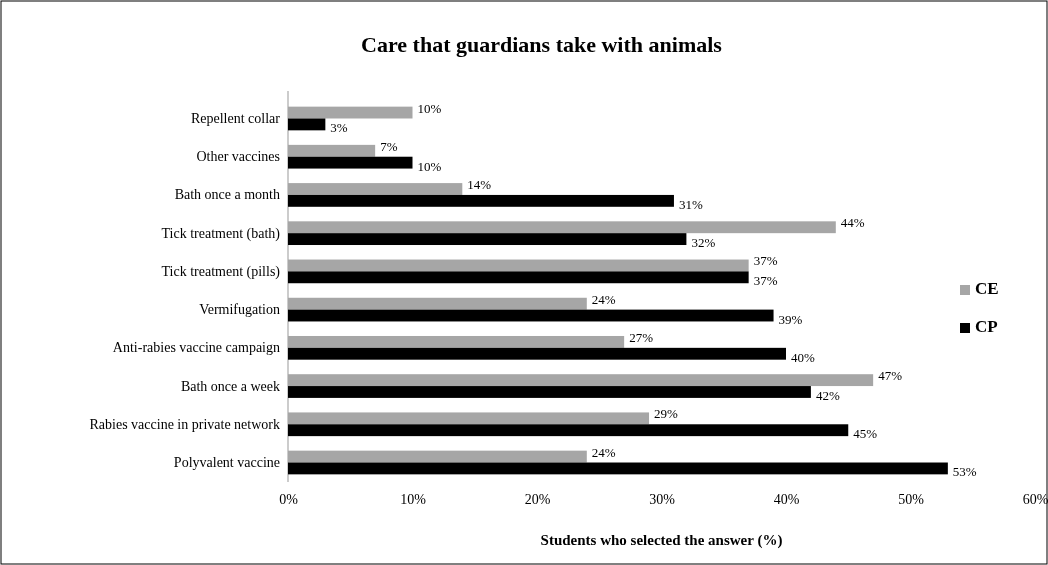  I want to click on data-label: 45%, so click(865, 434).